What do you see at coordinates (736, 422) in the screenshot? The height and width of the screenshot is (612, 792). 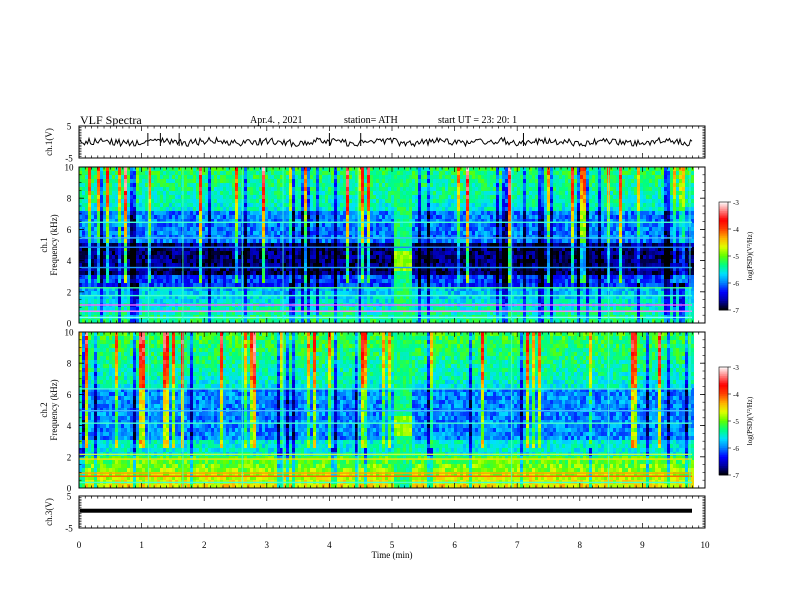 I see `colorbar-2-tick-2: -5` at bounding box center [736, 422].